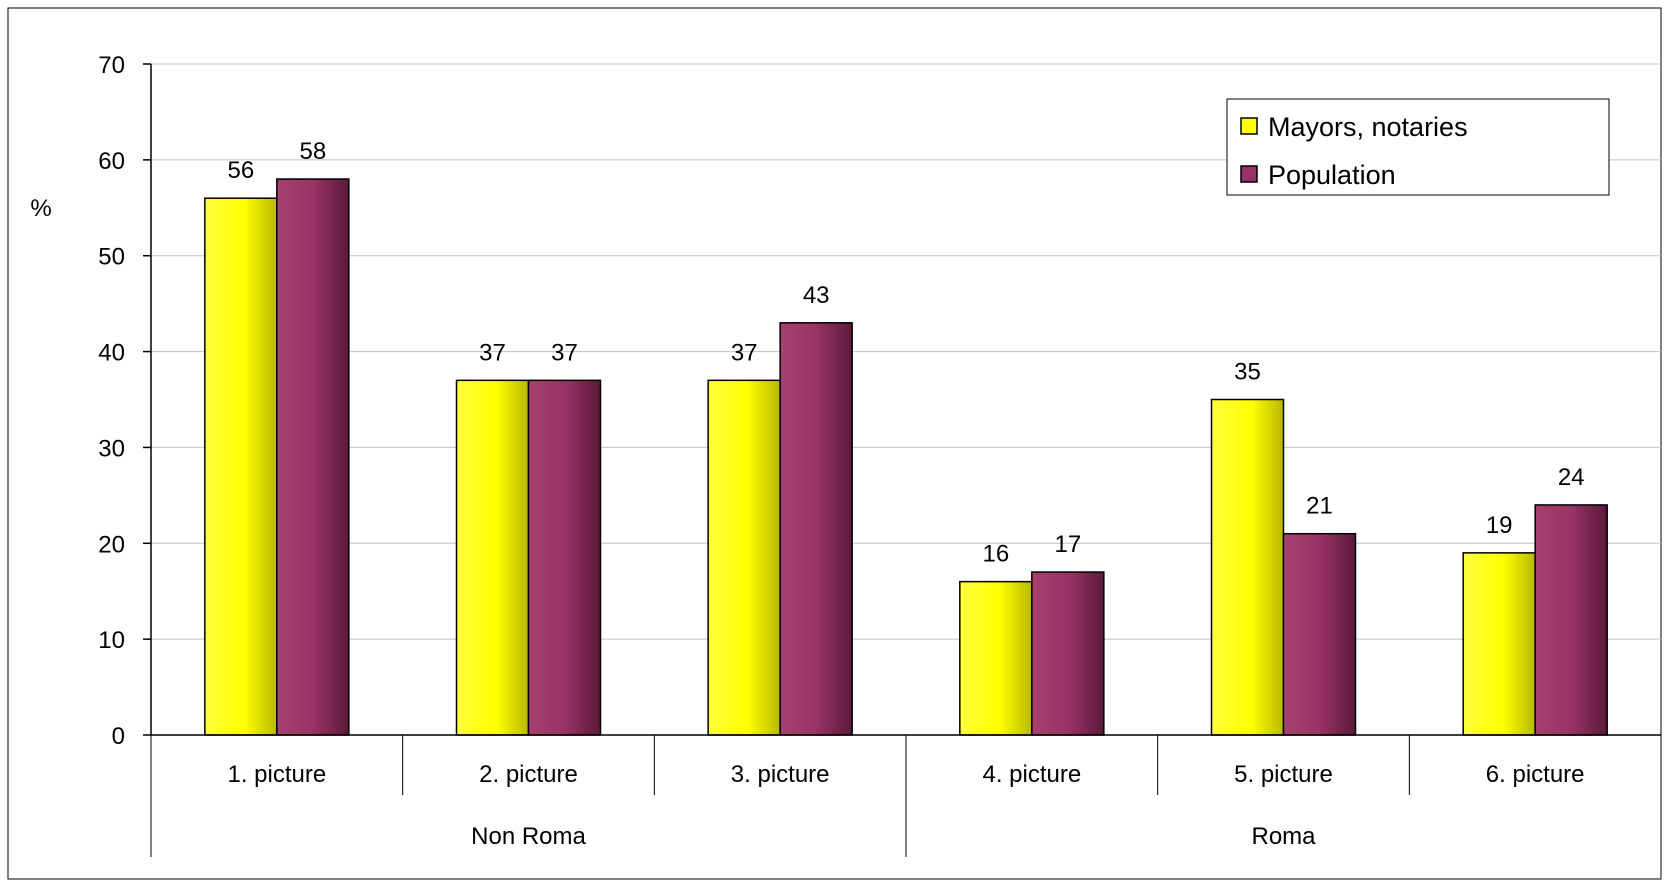  I want to click on y-tick-label: 60, so click(111, 161).